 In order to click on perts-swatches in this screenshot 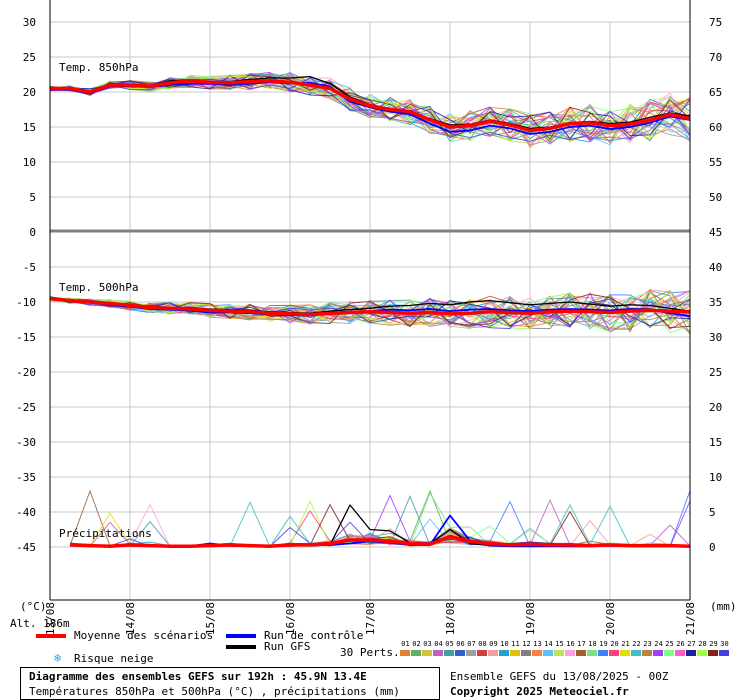, I will do `click(565, 653)`.